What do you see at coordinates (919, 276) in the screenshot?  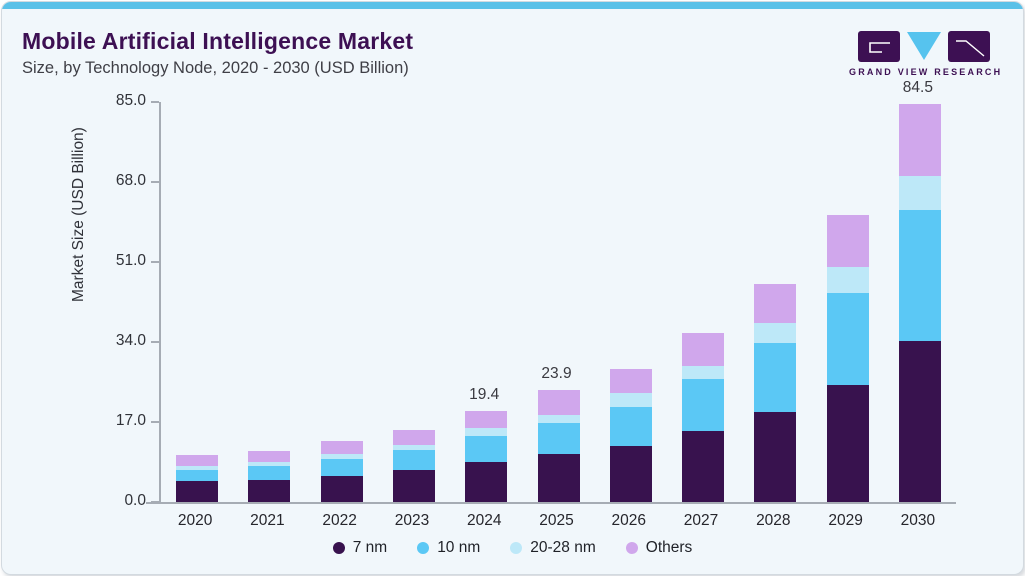 I see `bar-segment-10-nm-2030` at bounding box center [919, 276].